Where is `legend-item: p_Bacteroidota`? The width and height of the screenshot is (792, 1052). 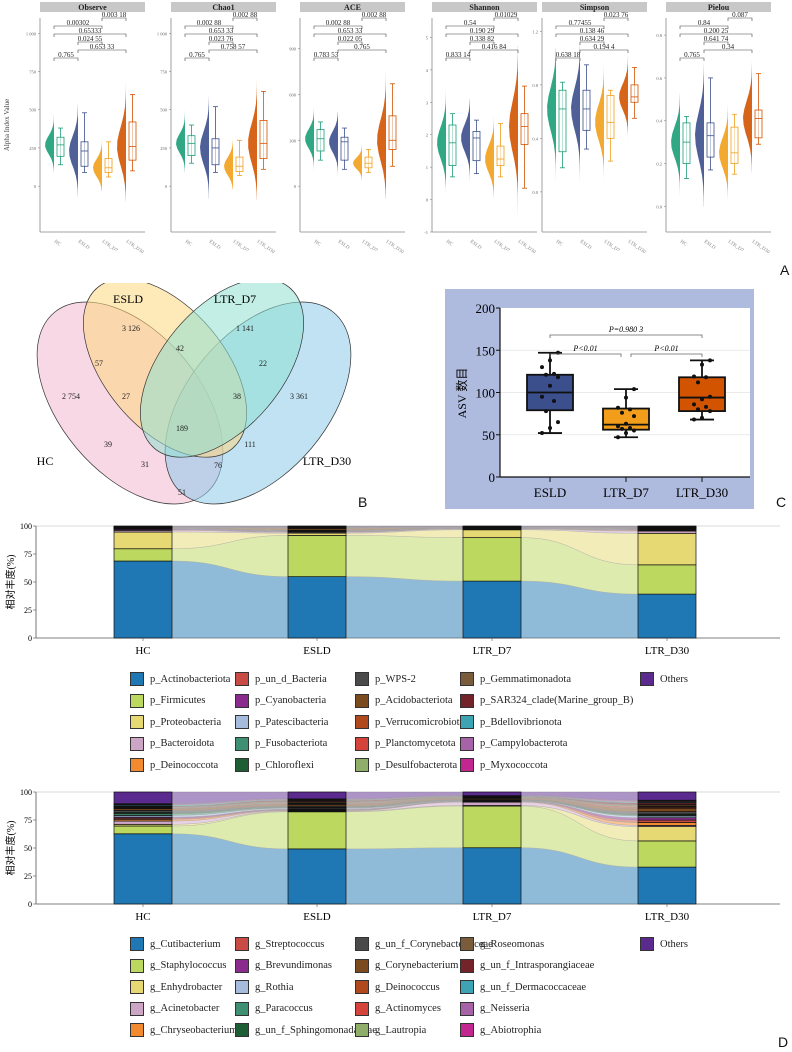 legend-item: p_Bacteroidota is located at coordinates (172, 743).